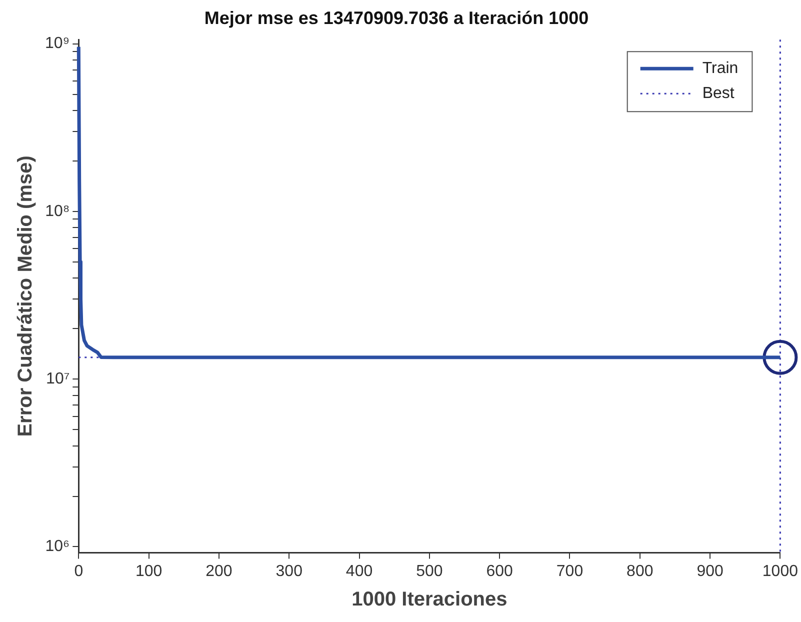 This screenshot has height=622, width=801. Describe the element at coordinates (57, 547) in the screenshot. I see `y-tick-label: 10⁶` at that location.